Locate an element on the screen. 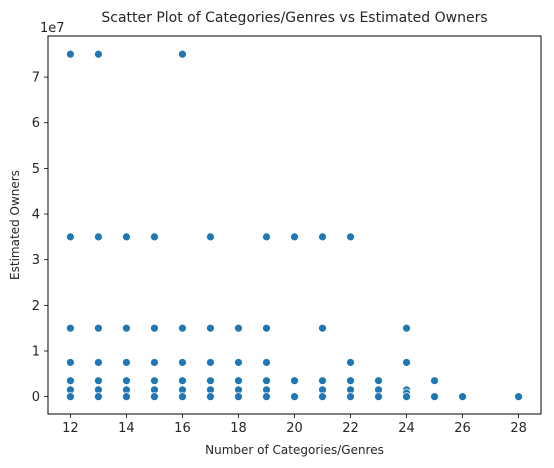 The width and height of the screenshot is (554, 468). x-axis: 12 14 16 18 20 22 24 26 28 is located at coordinates (294, 425).